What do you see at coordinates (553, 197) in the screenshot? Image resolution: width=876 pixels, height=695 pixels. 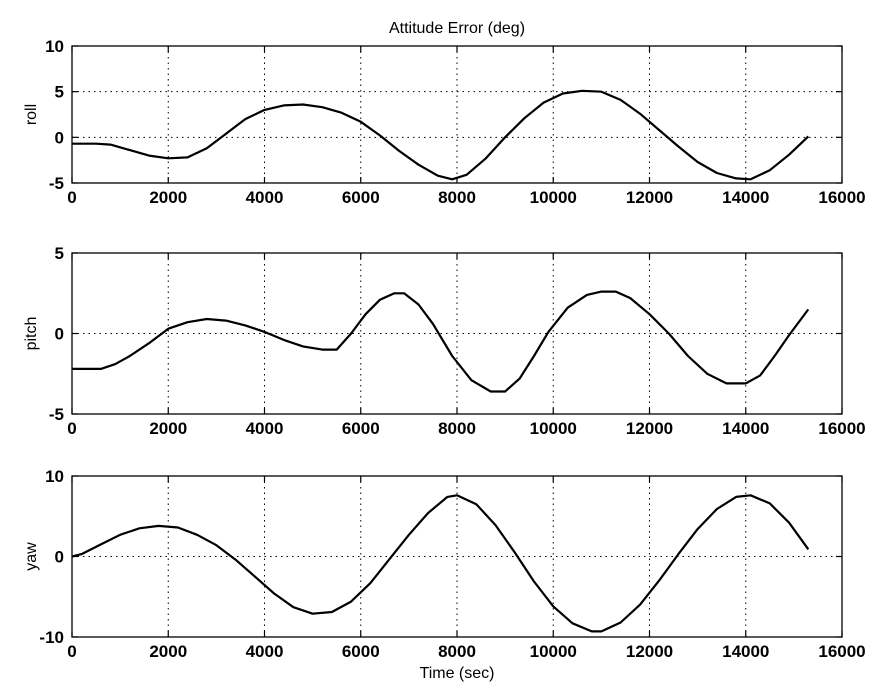 I see `roll-x-tick-label: 10000` at bounding box center [553, 197].